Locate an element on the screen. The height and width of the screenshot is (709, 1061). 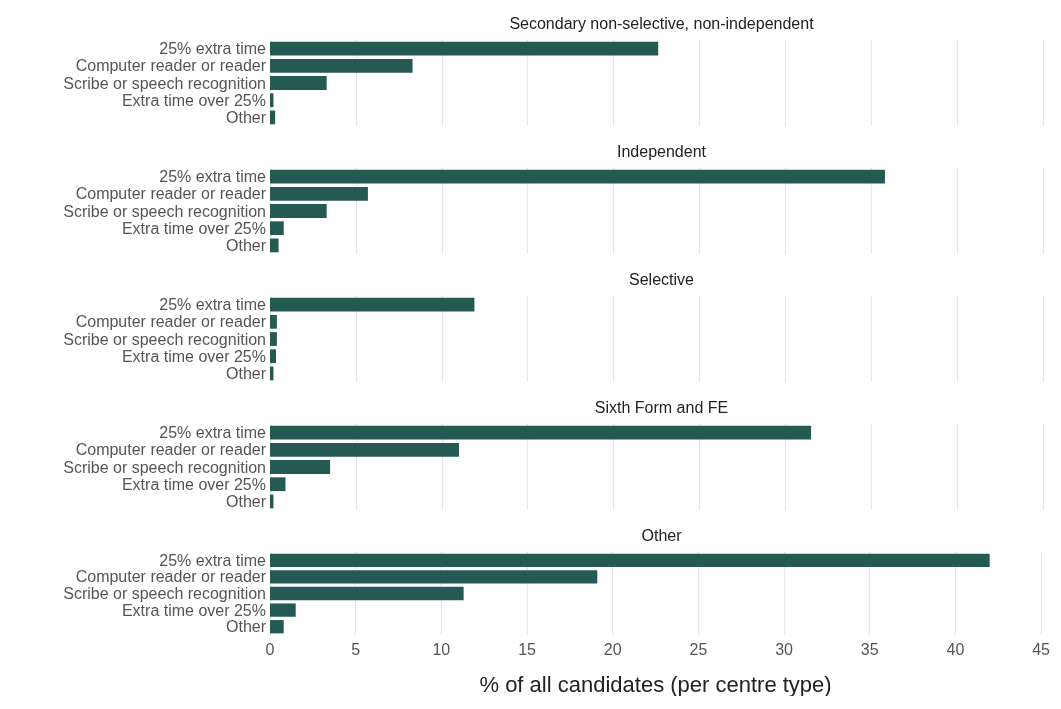
x-tick-label: 40 is located at coordinates (955, 649).